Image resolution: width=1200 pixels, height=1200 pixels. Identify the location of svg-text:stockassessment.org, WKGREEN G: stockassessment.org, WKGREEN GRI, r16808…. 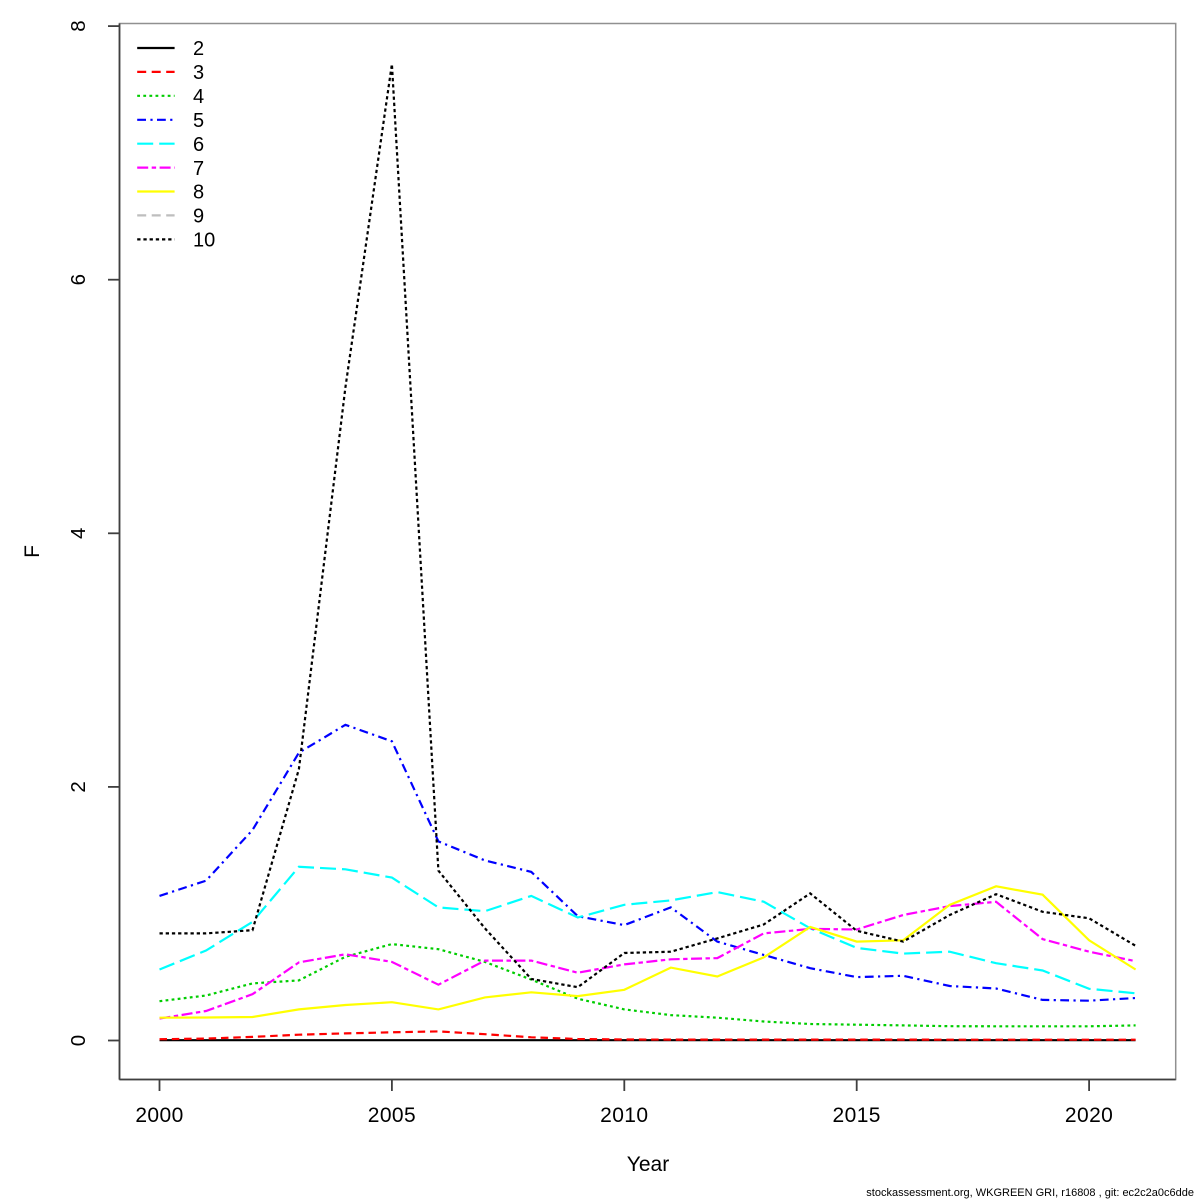
(1030, 1193).